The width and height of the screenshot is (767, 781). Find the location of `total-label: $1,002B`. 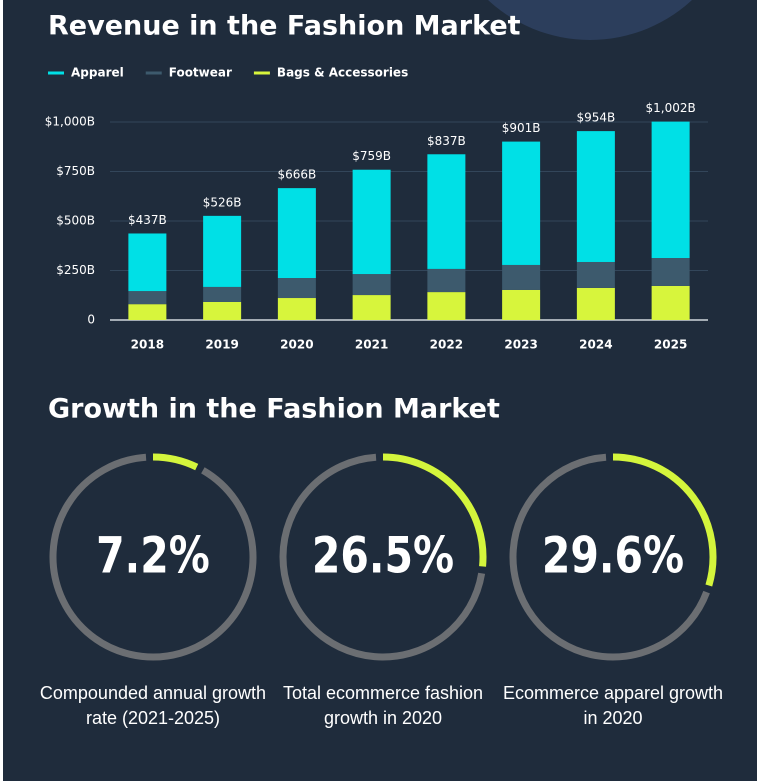

total-label: $1,002B is located at coordinates (671, 108).